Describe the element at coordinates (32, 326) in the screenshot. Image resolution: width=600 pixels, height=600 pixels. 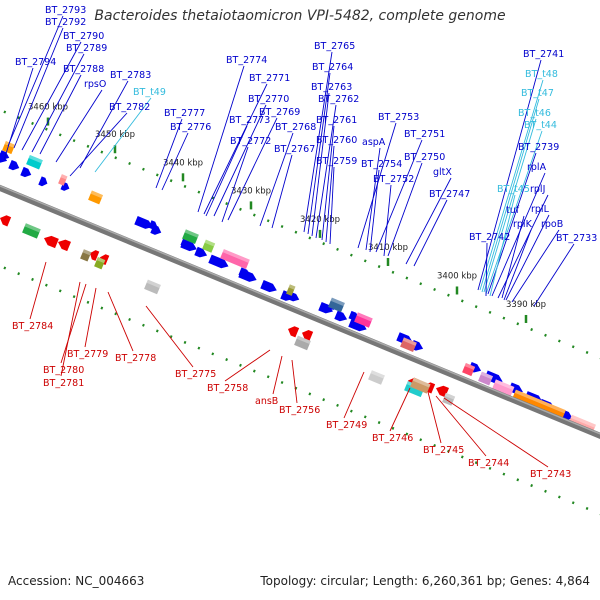
I see `reverse-gene-label: BT_2784` at that location.